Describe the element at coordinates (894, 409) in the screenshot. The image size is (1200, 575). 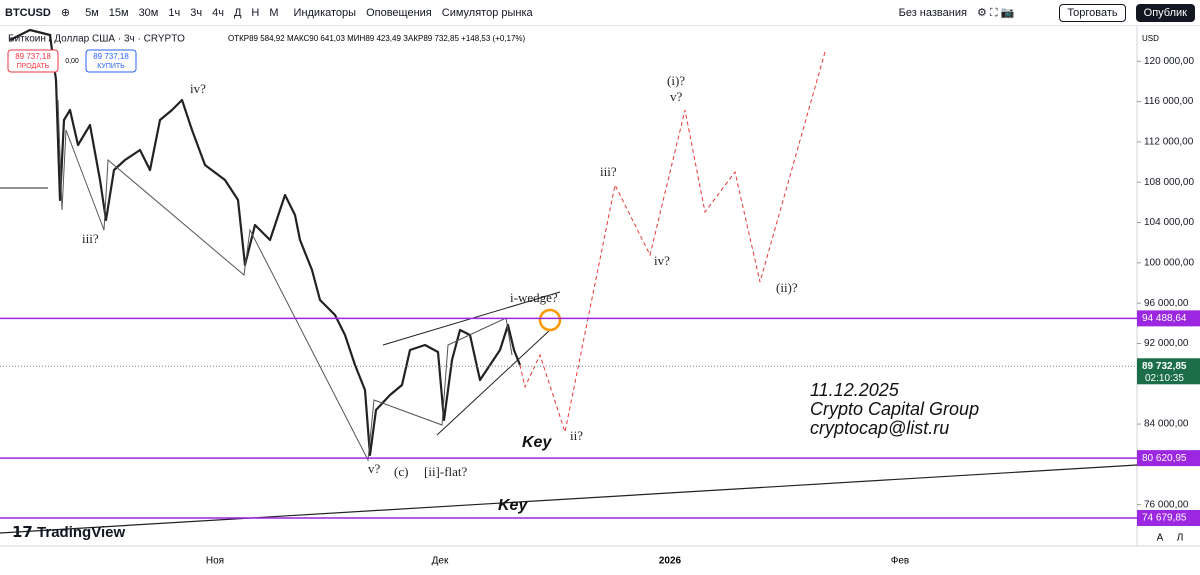
I see `signature: Crypto Capital Group` at that location.